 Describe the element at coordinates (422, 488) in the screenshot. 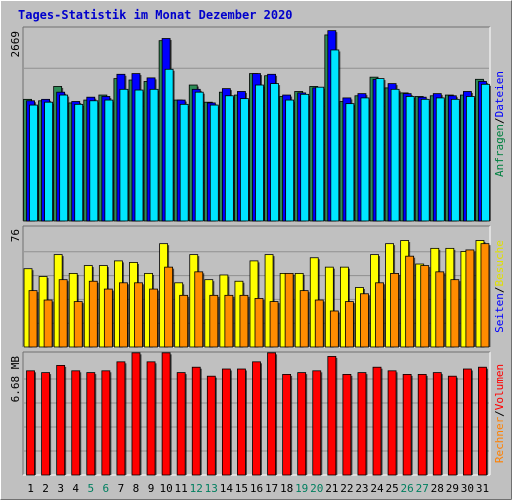

I see `day-label-27: 27` at that location.